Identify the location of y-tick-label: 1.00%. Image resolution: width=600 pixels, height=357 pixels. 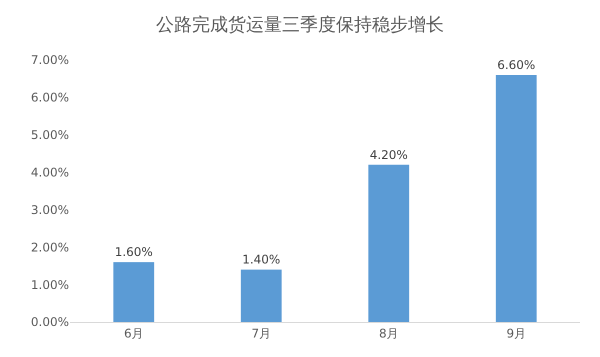
(49, 285).